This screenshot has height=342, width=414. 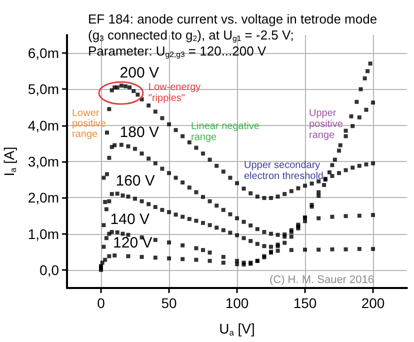 What do you see at coordinates (169, 303) in the screenshot?
I see `x-tick-label: 50` at bounding box center [169, 303].